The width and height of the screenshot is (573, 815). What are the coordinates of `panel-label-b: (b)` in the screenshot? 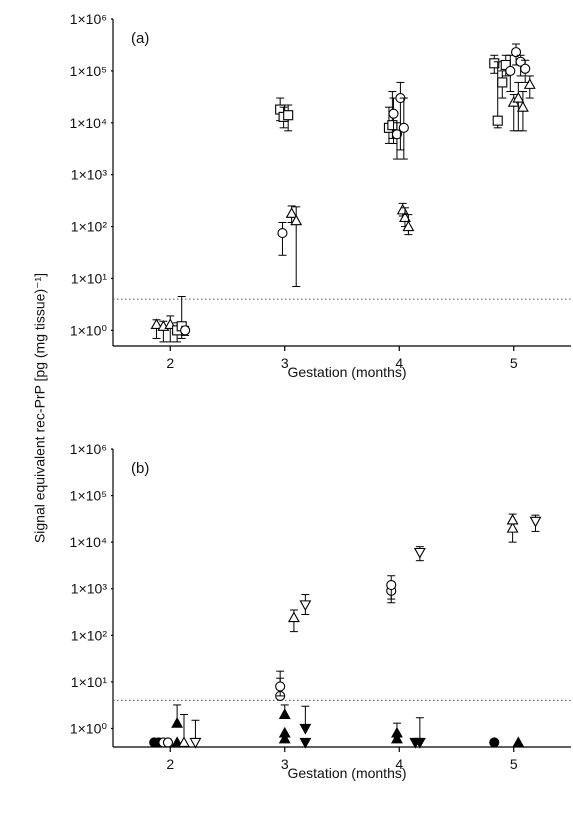 It's located at (140, 468).